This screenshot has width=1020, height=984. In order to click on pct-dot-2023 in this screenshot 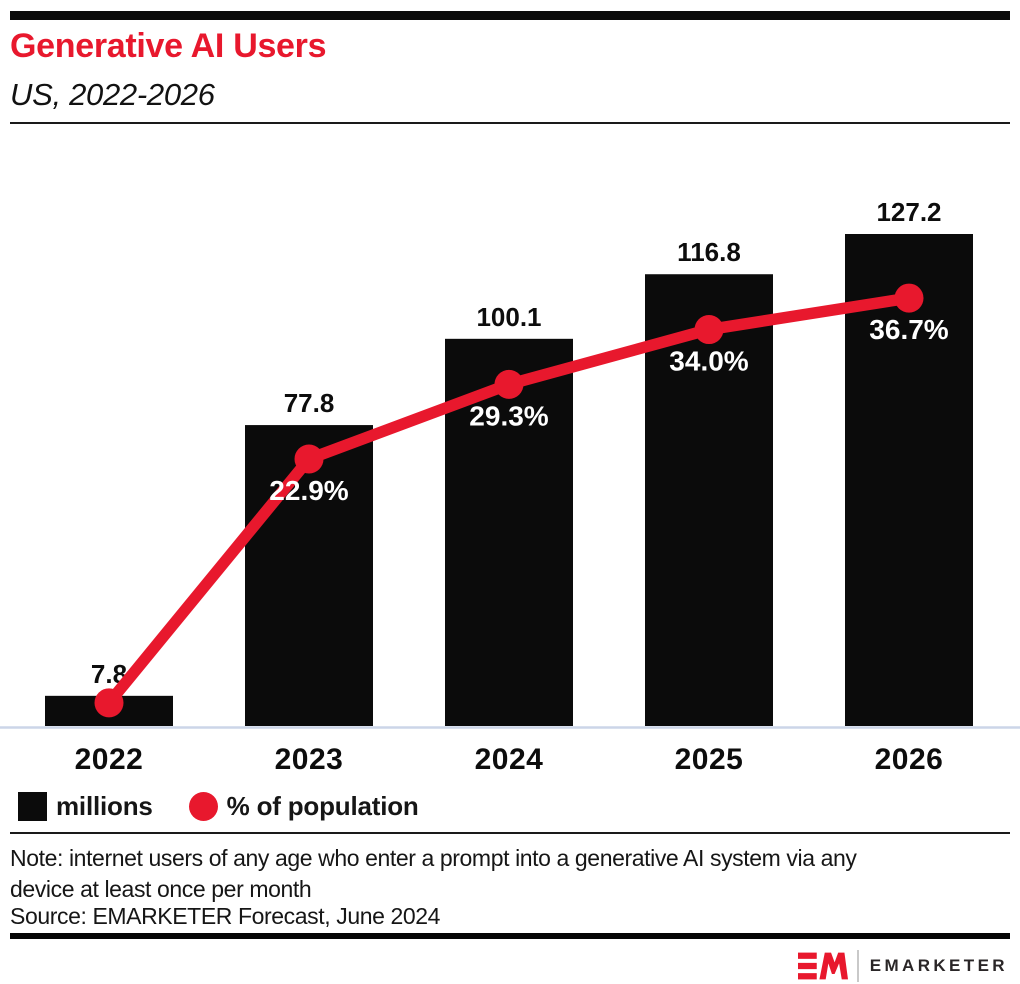, I will do `click(309, 459)`.